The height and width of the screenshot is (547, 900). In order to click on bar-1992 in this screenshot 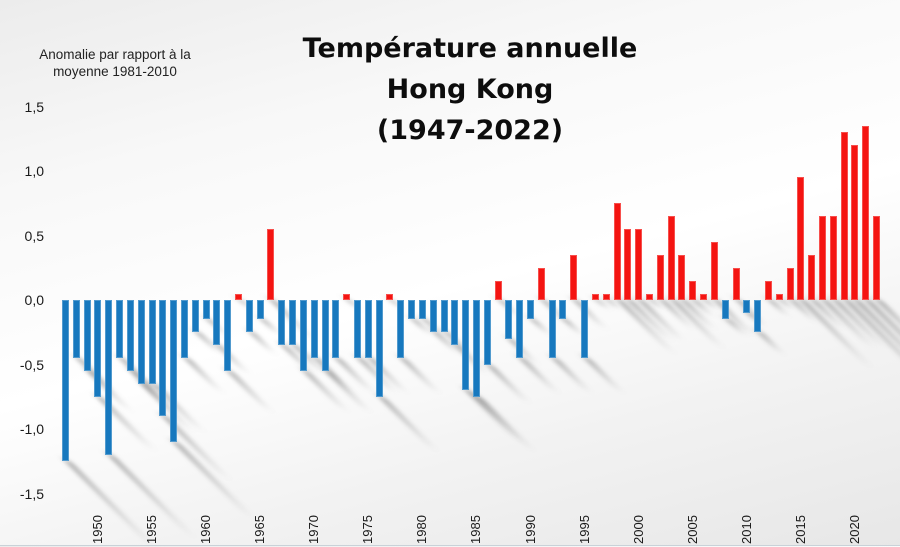, I will do `click(552, 329)`.